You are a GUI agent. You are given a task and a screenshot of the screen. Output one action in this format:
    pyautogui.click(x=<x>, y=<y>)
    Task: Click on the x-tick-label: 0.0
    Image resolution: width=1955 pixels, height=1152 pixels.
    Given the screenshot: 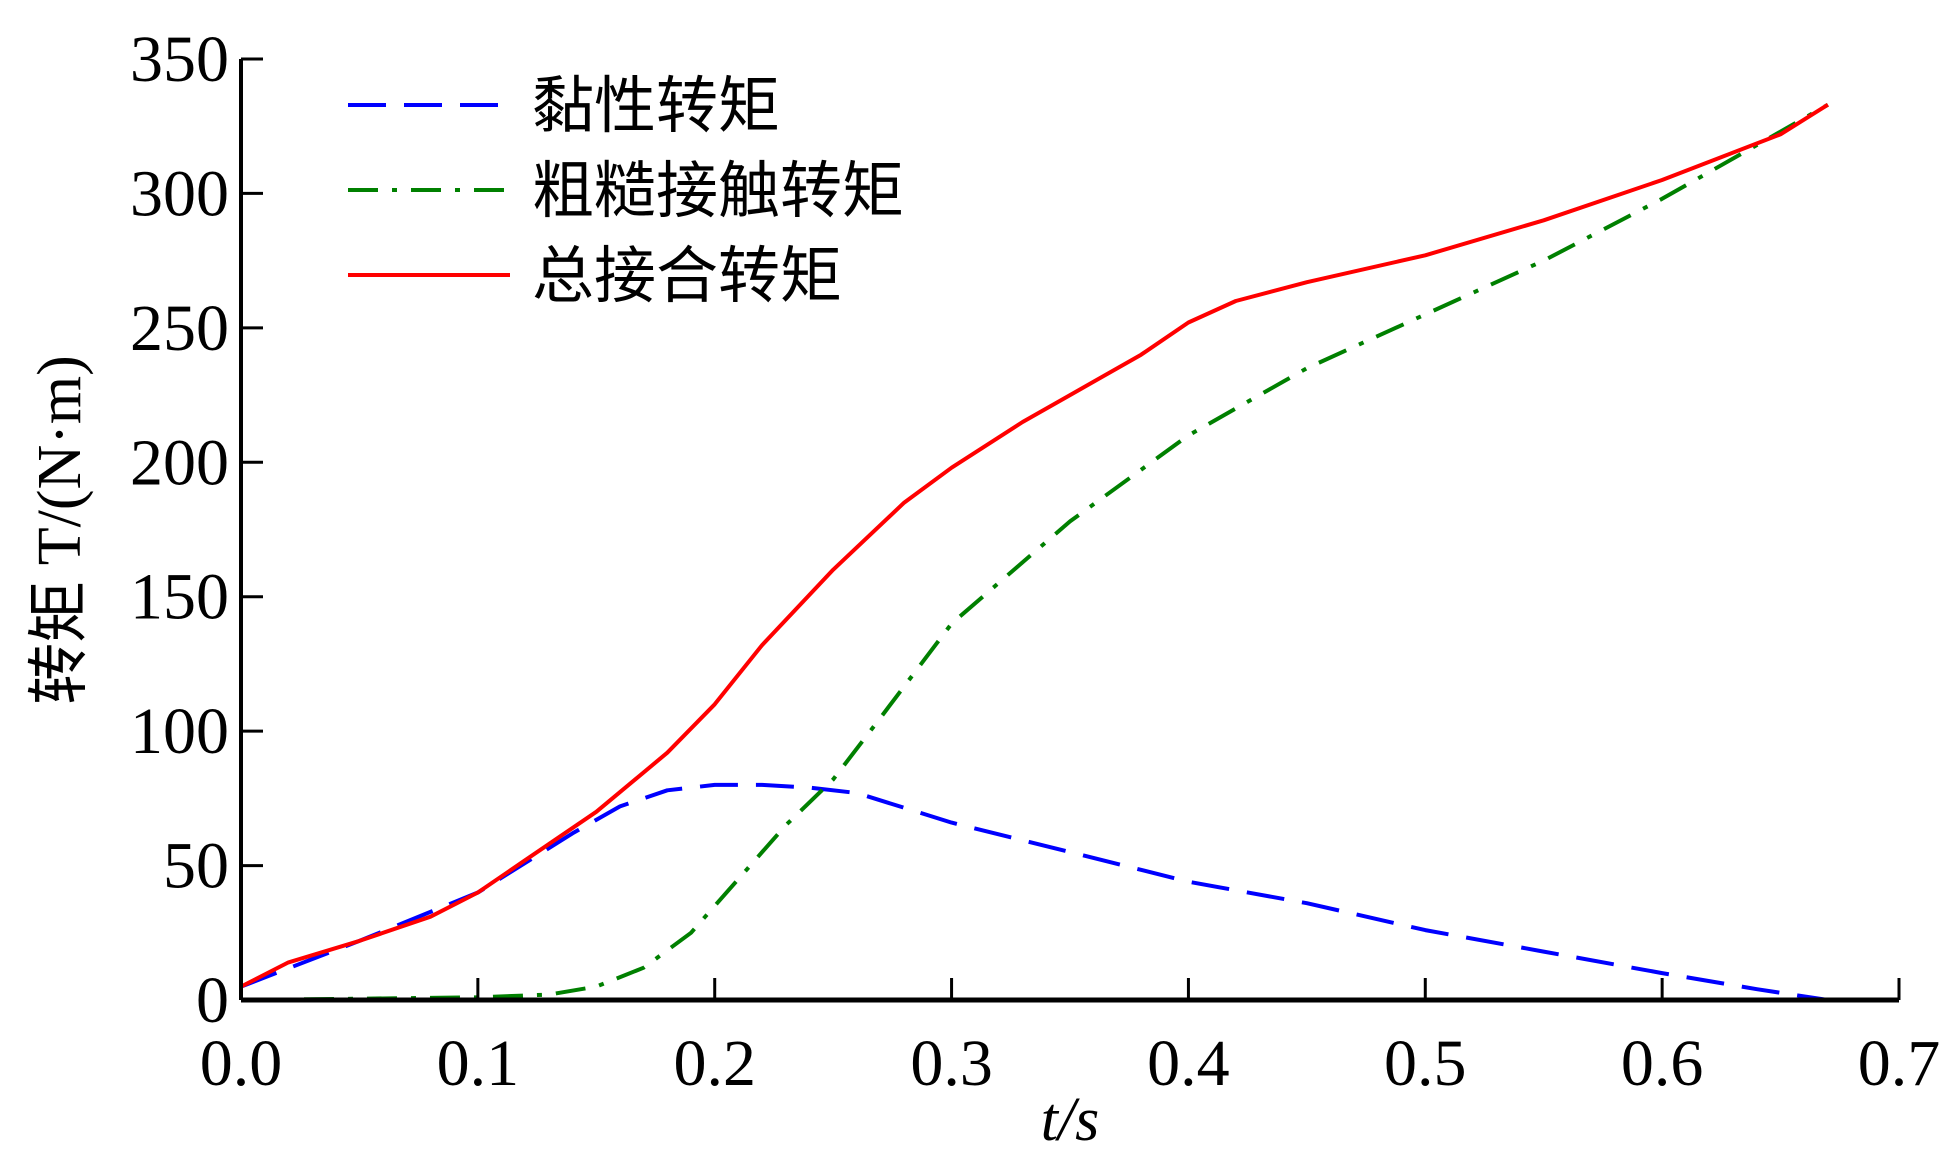 What is the action you would take?
    pyautogui.click(x=241, y=1063)
    